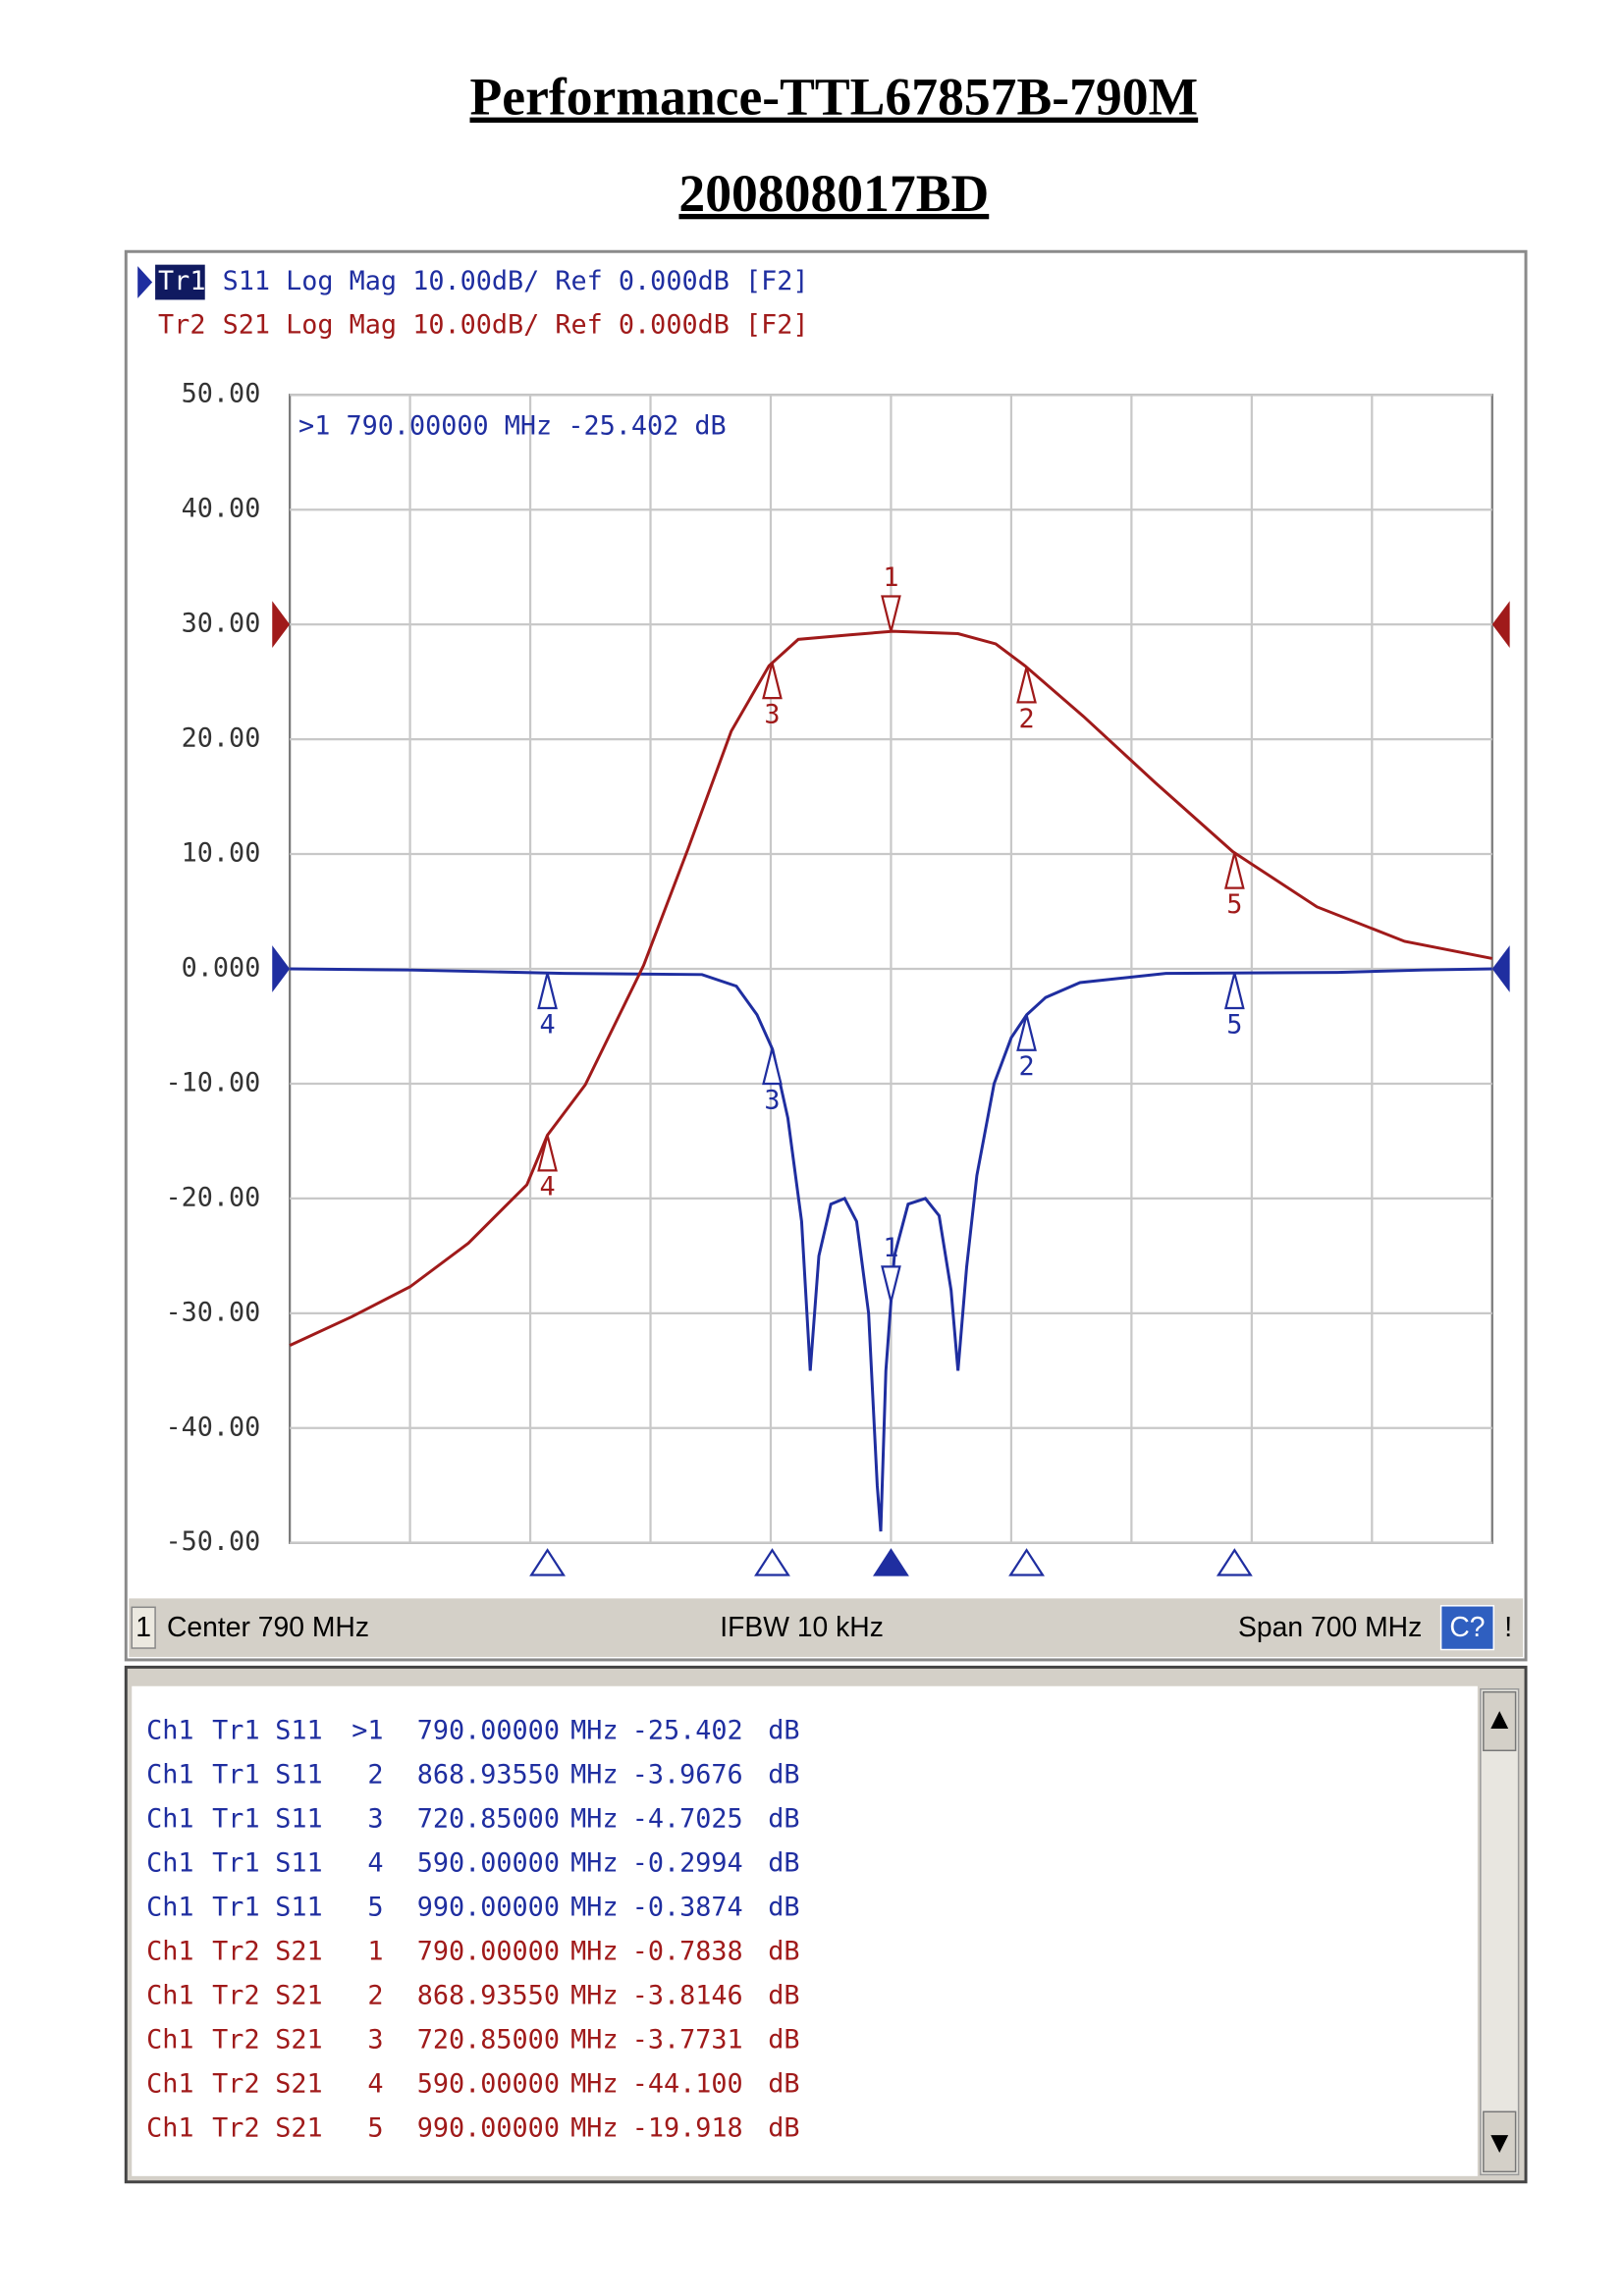 This screenshot has height=2296, width=1624. I want to click on status-bar, so click(826, 1627).